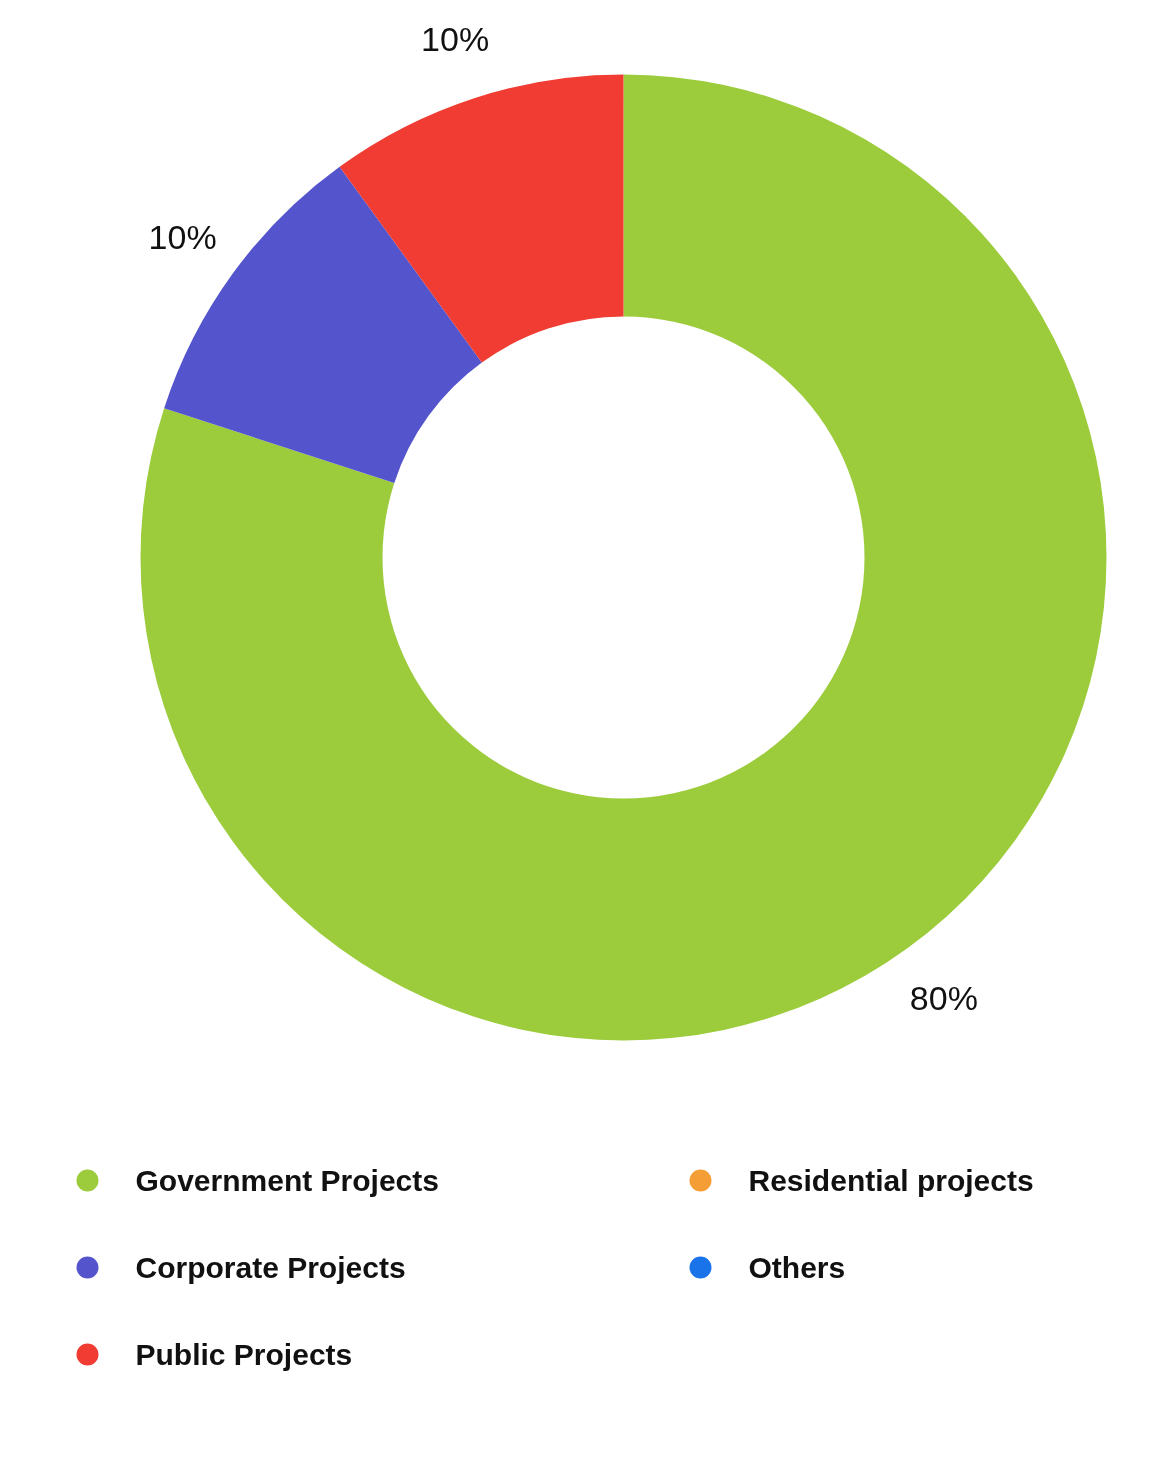 The image size is (1156, 1469). Describe the element at coordinates (943, 998) in the screenshot. I see `data-label: 80%` at that location.